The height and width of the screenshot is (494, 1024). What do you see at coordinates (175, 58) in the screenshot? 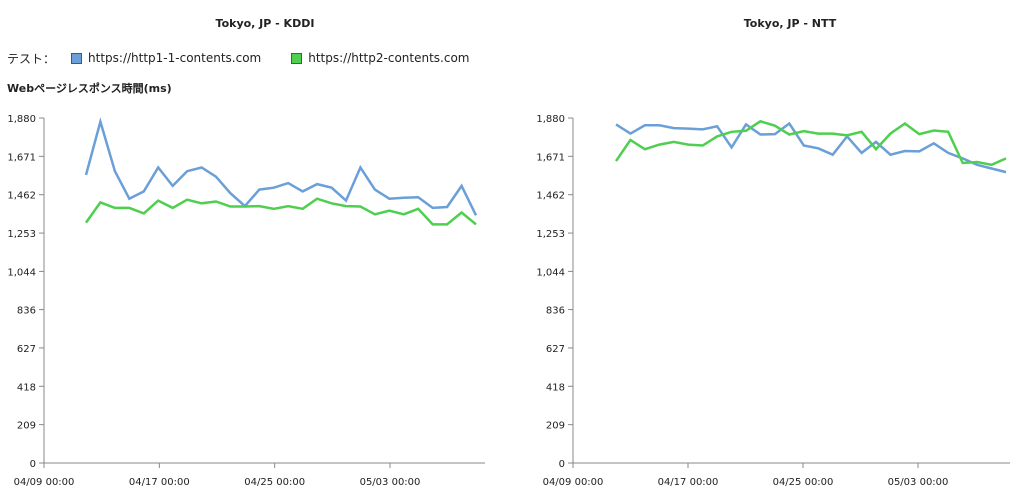
I see `legend-text-http1: https://http1-1-contents.com` at bounding box center [175, 58].